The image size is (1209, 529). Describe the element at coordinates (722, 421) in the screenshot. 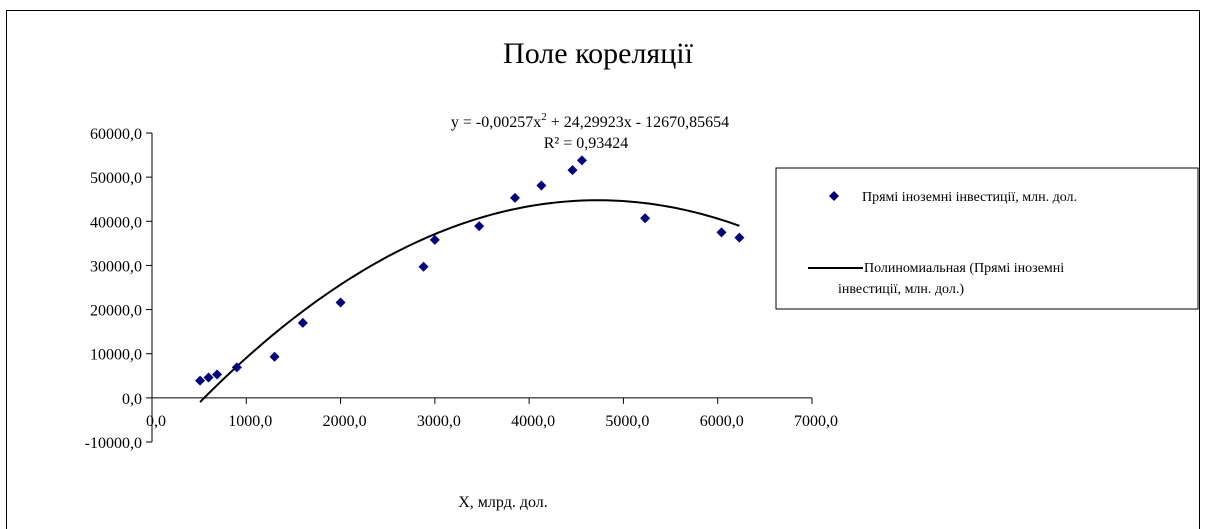

I see `x-tick-label: 6000,0` at that location.